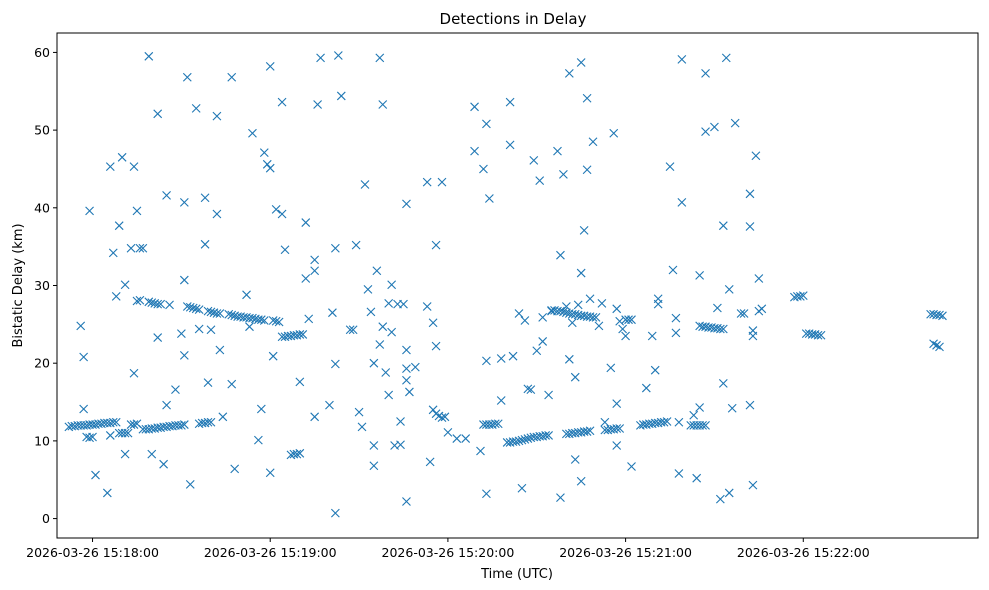 The width and height of the screenshot is (989, 590). What do you see at coordinates (42, 440) in the screenshot?
I see `y-tick-label: 10` at bounding box center [42, 440].